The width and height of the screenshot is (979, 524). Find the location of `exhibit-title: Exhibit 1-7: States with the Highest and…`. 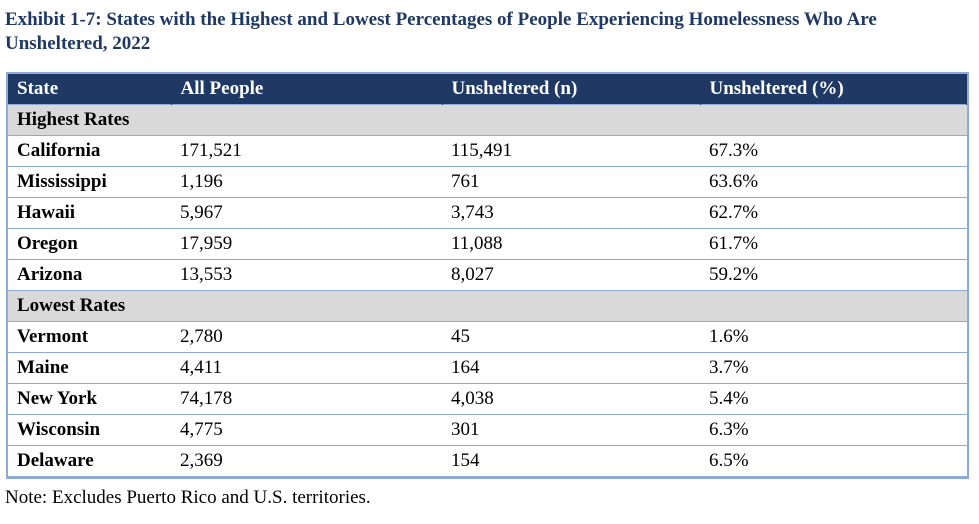

exhibit-title: Exhibit 1-7: States with the Highest and… is located at coordinates (441, 31).